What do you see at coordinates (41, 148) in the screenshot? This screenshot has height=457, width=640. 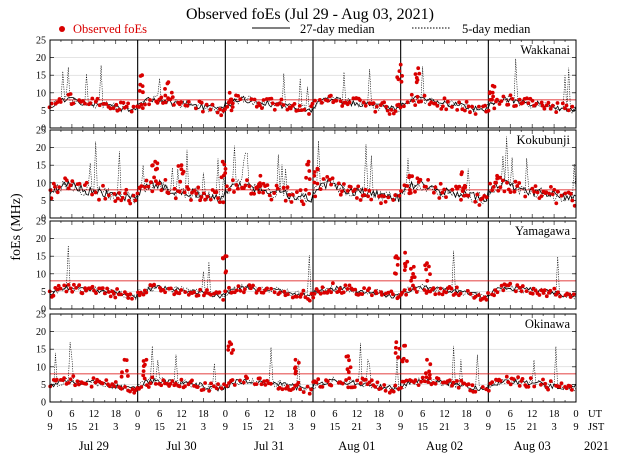 I see `y-tick-label: 20` at bounding box center [41, 148].